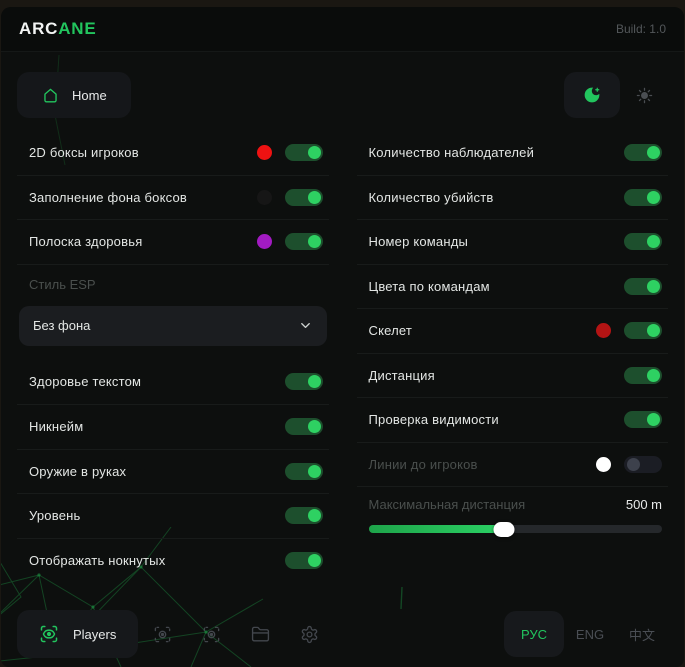 Image resolution: width=685 pixels, height=667 pixels. I want to click on setting-label: Уровень, so click(55, 516).